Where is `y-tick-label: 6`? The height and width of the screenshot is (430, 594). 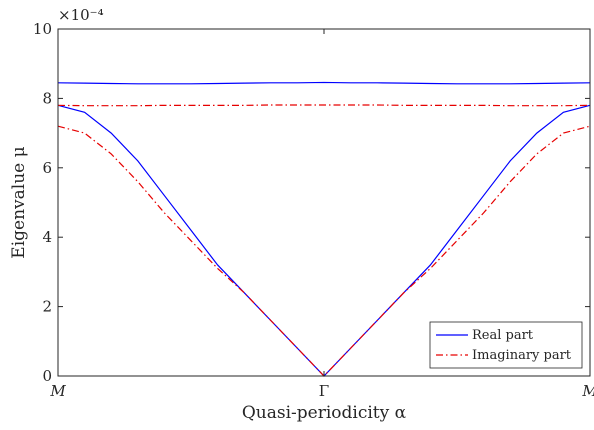
y-tick-label: 6 is located at coordinates (47, 168).